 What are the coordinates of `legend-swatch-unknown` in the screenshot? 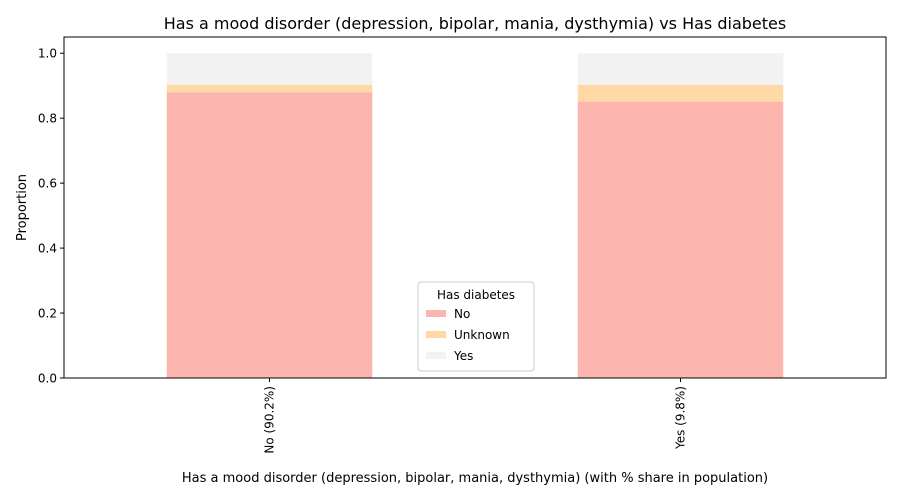 It's located at (436, 334).